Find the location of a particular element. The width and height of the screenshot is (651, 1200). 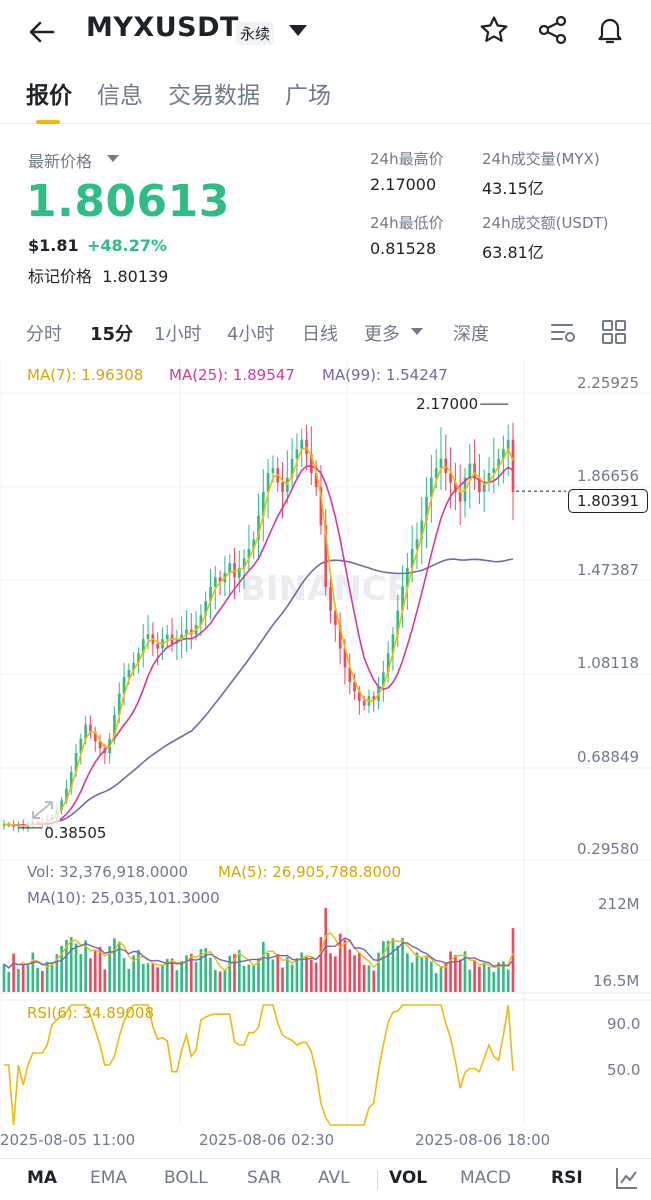

indicator-rsi: RSI is located at coordinates (567, 1178).